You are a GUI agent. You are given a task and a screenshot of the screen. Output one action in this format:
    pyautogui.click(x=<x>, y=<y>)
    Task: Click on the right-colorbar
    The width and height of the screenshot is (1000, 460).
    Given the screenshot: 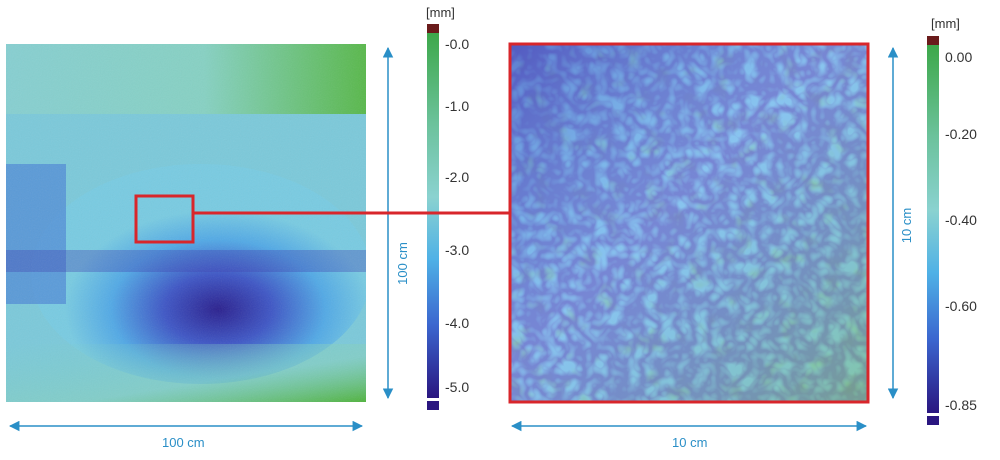 What is the action you would take?
    pyautogui.click(x=933, y=230)
    